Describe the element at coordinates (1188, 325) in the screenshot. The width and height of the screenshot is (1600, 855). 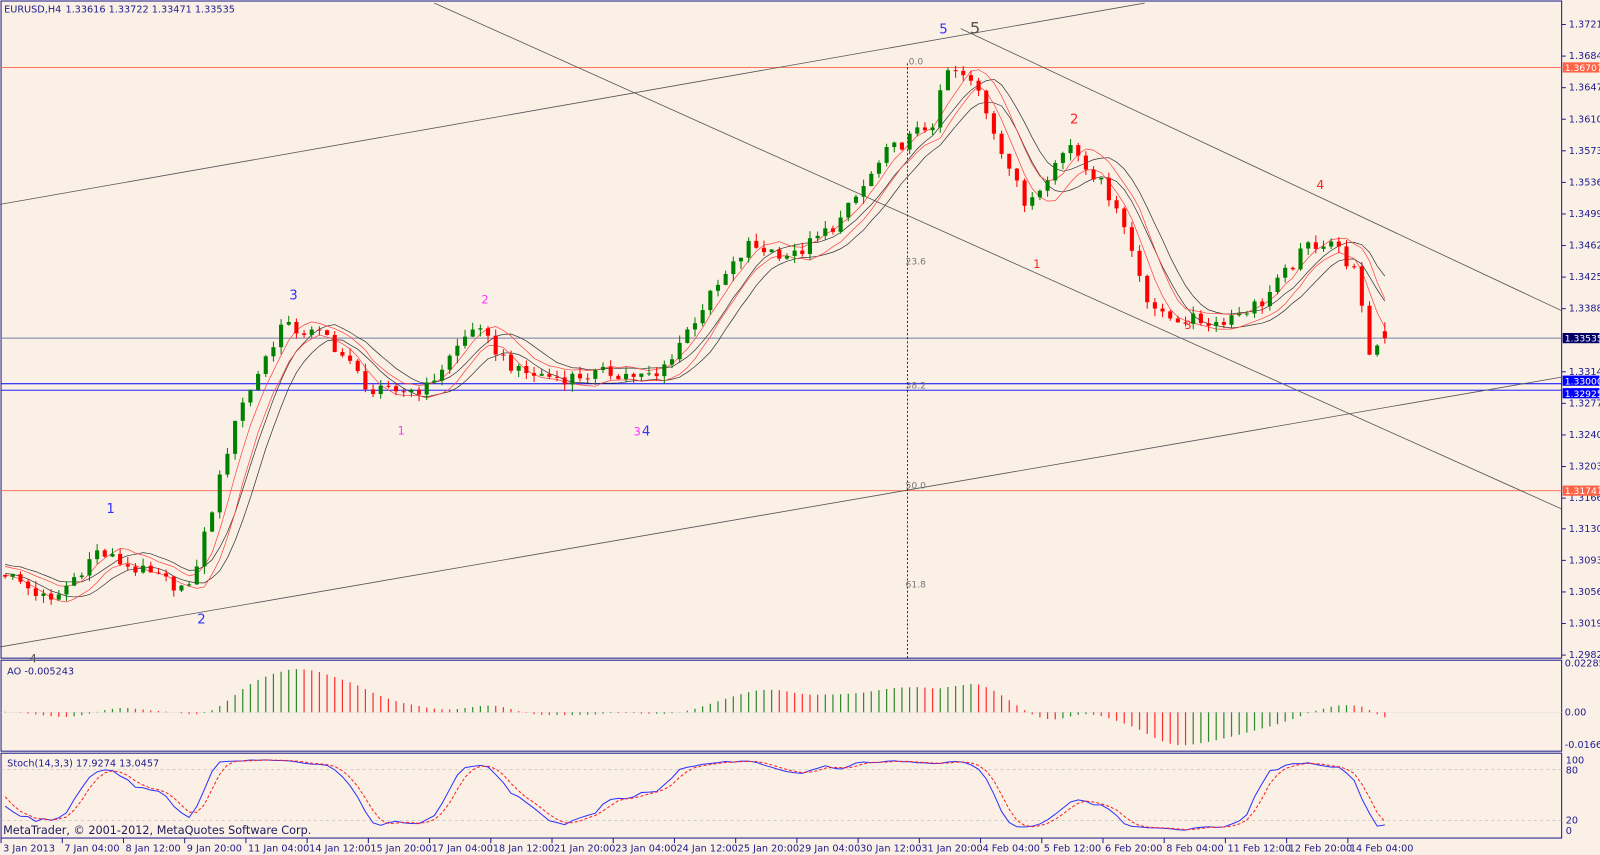
I see `wave-label: 3` at that location.